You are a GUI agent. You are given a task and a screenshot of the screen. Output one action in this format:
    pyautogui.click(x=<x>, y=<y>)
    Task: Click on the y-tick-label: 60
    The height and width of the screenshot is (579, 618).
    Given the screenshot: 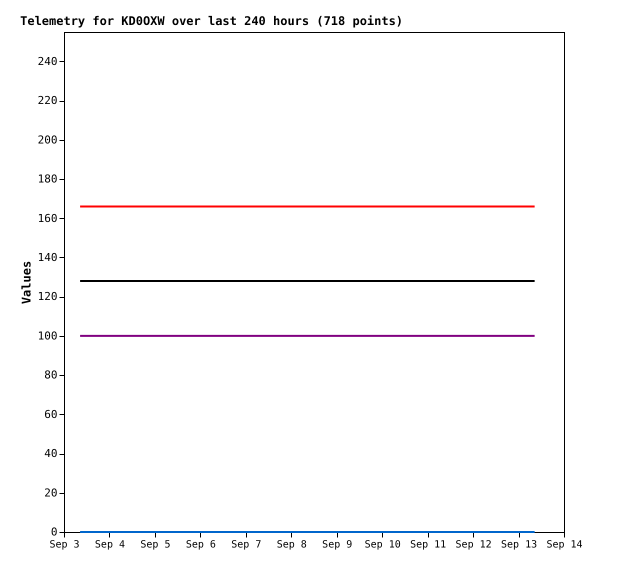 What is the action you would take?
    pyautogui.click(x=51, y=414)
    